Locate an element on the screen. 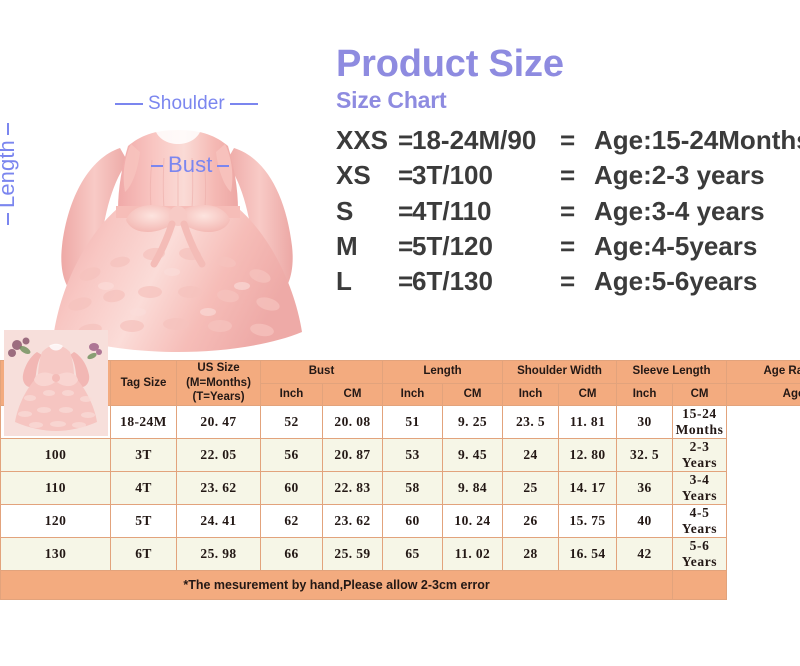 Image resolution: width=800 pixels, height=666 pixels. size-code: XS is located at coordinates (353, 175).